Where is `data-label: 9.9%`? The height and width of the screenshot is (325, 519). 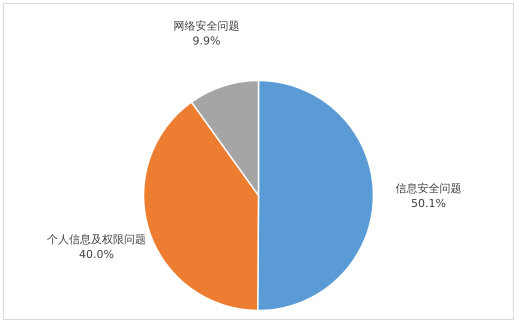 data-label: 9.9% is located at coordinates (206, 41).